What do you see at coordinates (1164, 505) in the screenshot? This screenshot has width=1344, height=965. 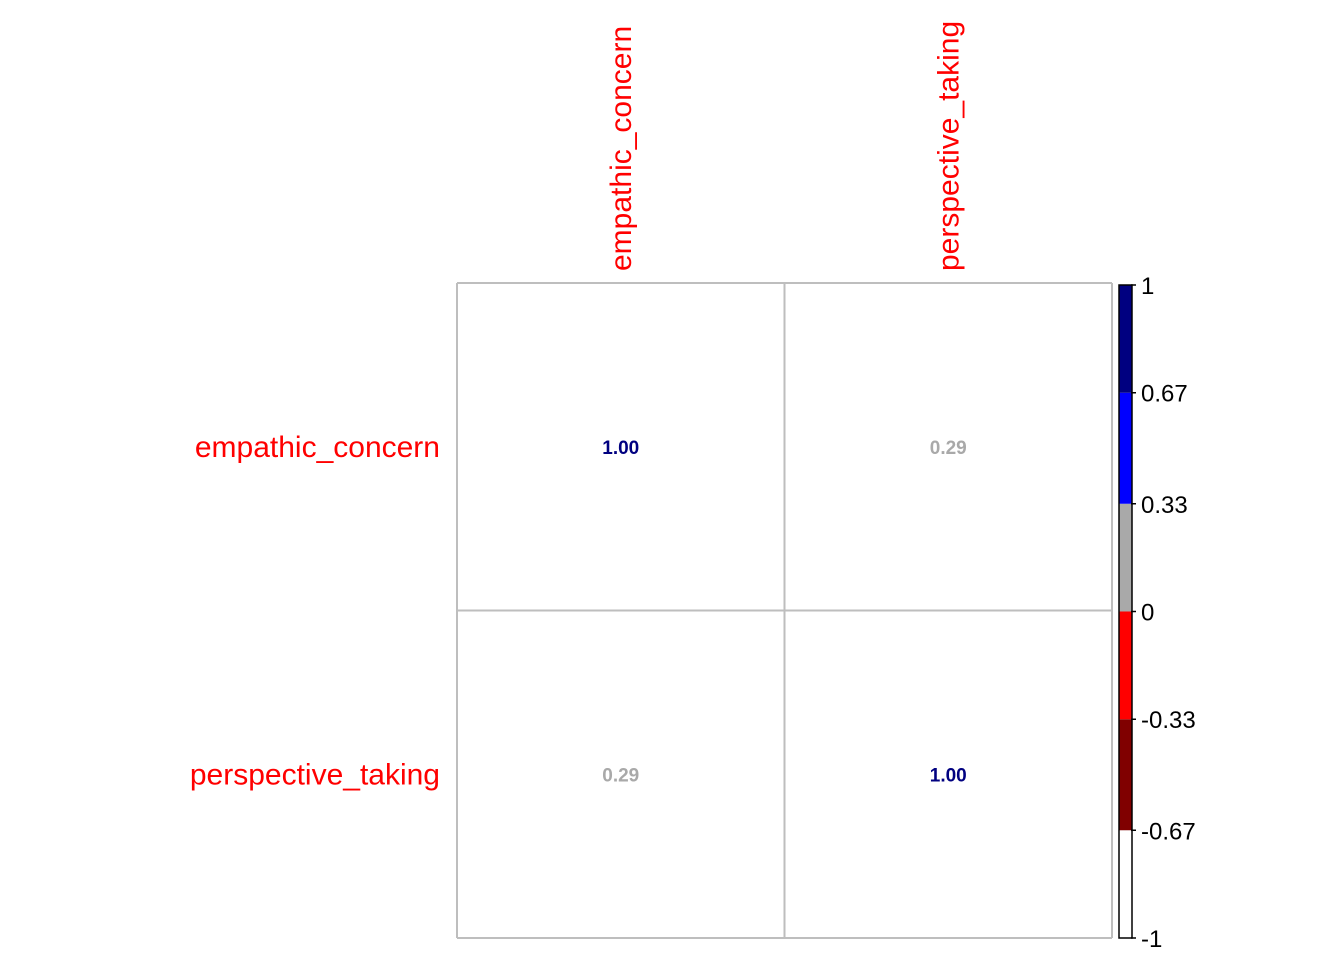 I see `legend-tick-label: 0.33` at bounding box center [1164, 505].